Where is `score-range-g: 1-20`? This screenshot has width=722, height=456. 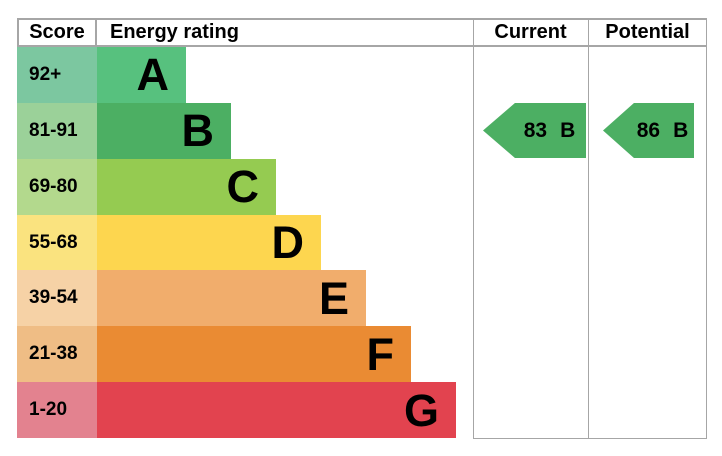
score-range-g: 1-20 is located at coordinates (57, 410).